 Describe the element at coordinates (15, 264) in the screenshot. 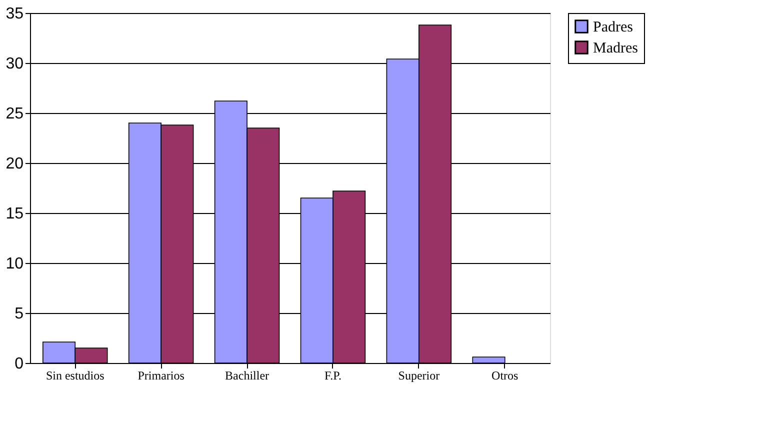

I see `y-tick-label: 10` at that location.